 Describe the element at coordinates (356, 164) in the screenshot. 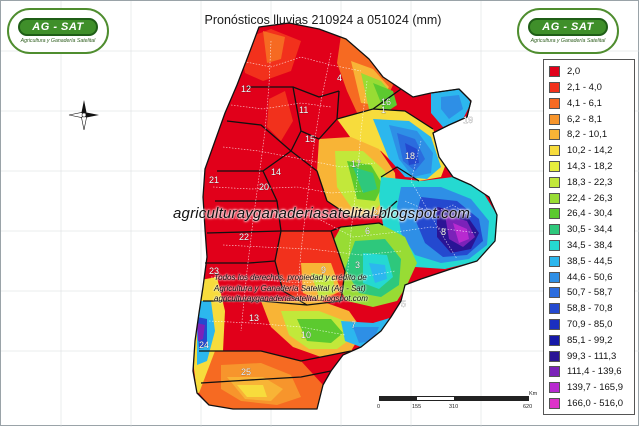

I see `region-label-17: 17` at that location.